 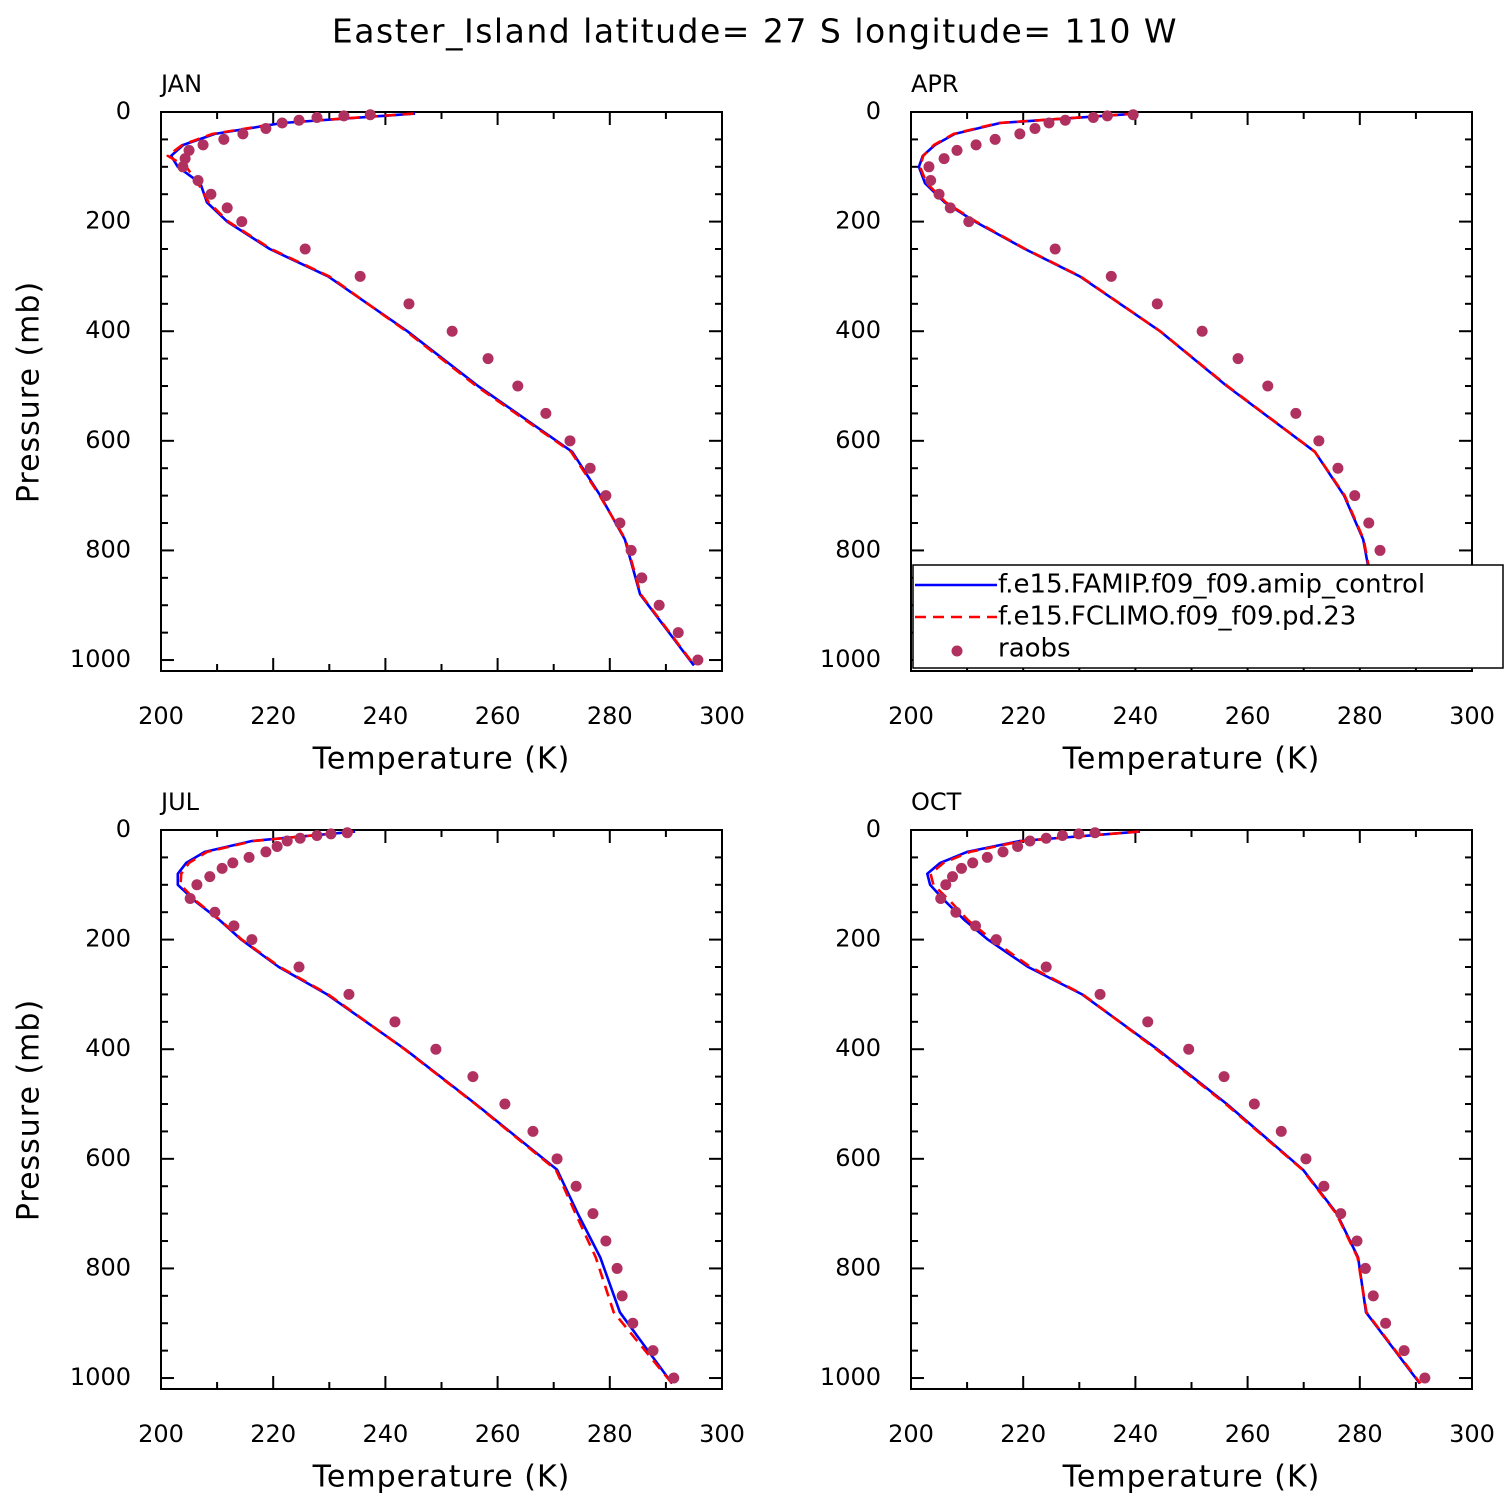 I want to click on y-tick-label: 400, so click(x=108, y=330).